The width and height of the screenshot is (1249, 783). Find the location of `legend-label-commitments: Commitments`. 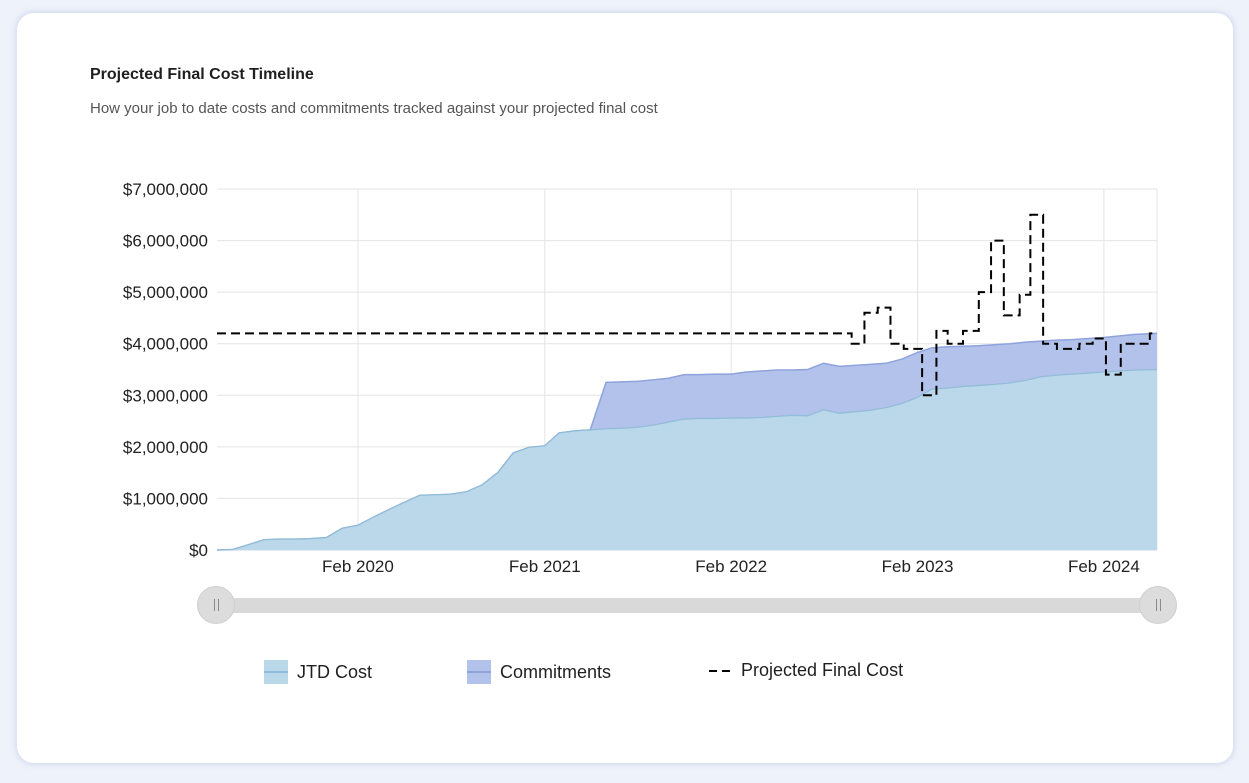

legend-label-commitments: Commitments is located at coordinates (556, 671).